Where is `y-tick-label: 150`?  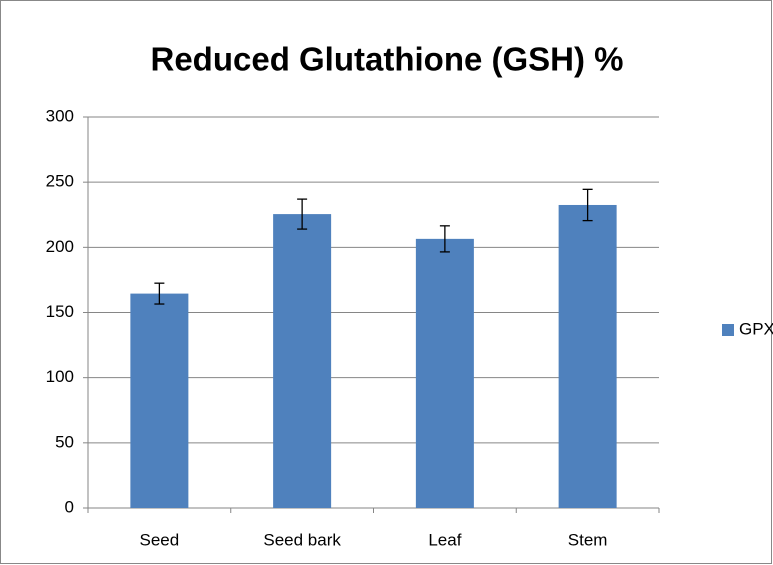 y-tick-label: 150 is located at coordinates (60, 311).